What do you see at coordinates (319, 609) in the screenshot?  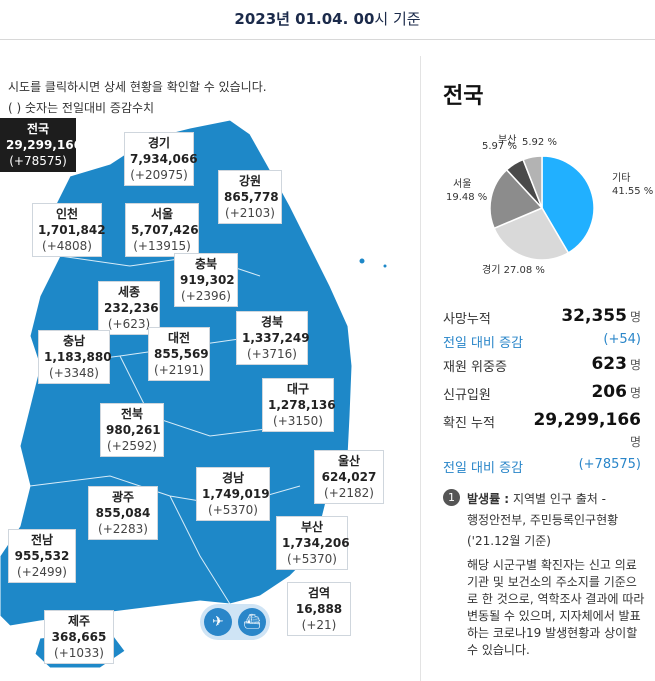 I see `region-quarantine: 검역 16,888 (+21)` at bounding box center [319, 609].